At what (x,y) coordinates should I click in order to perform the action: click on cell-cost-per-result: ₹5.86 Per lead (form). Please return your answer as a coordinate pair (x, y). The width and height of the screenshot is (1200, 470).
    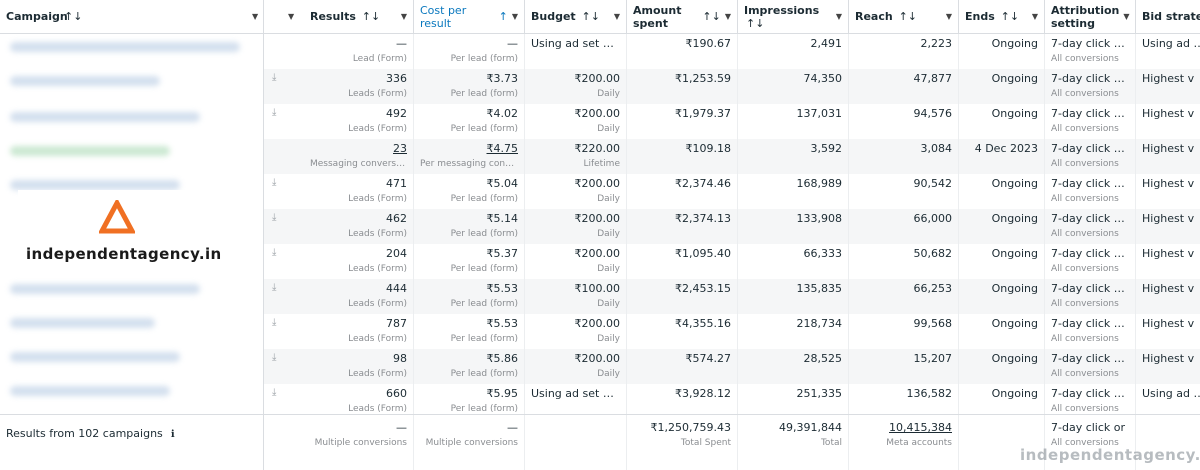
    Looking at the image, I should click on (469, 366).